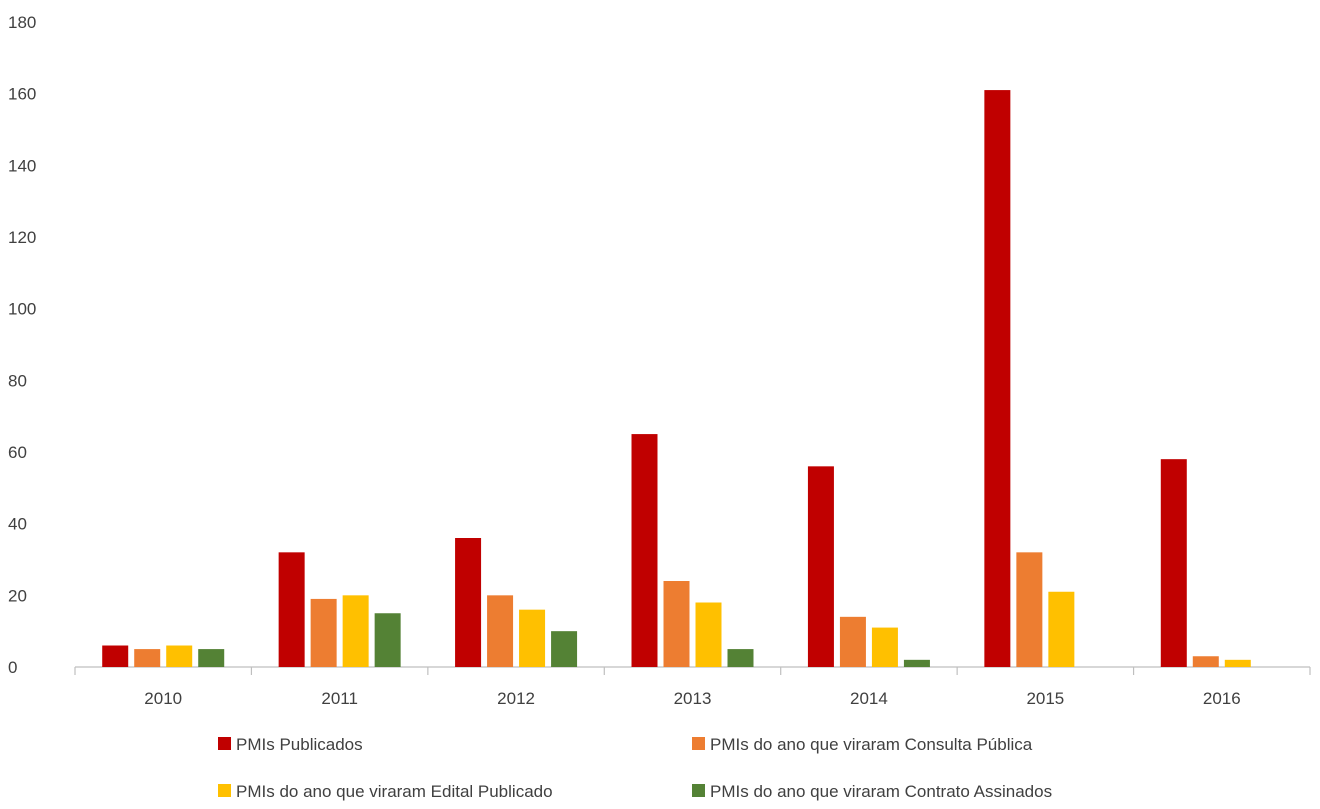 The width and height of the screenshot is (1320, 809). Describe the element at coordinates (516, 698) in the screenshot. I see `x-tick-label: 2012` at that location.